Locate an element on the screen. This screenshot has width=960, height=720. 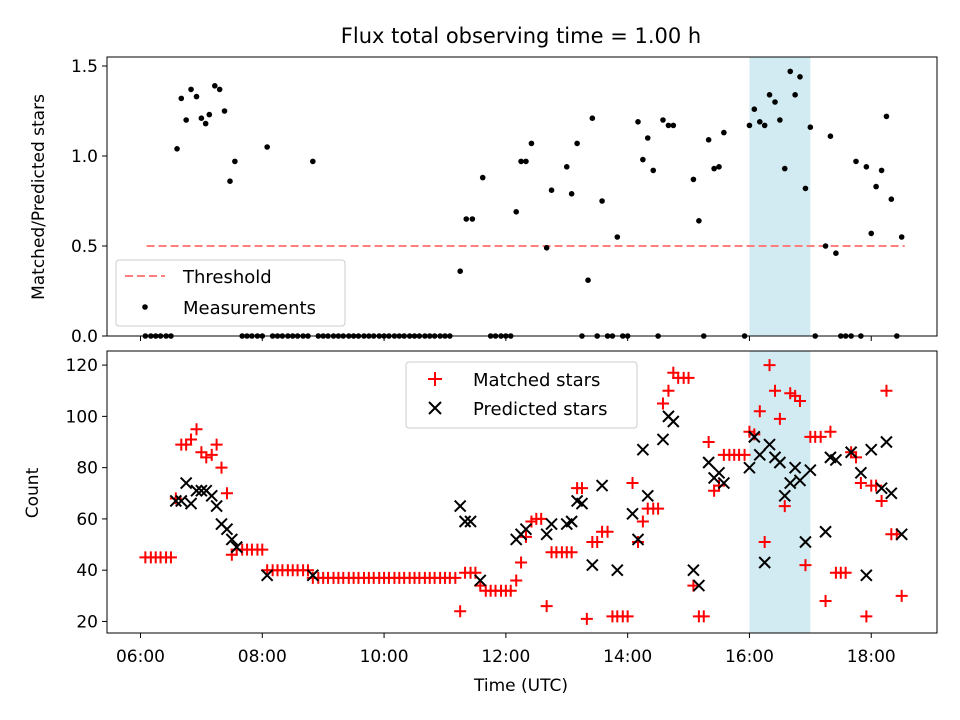
bottom-x-tick-label: 14:00 is located at coordinates (627, 657).